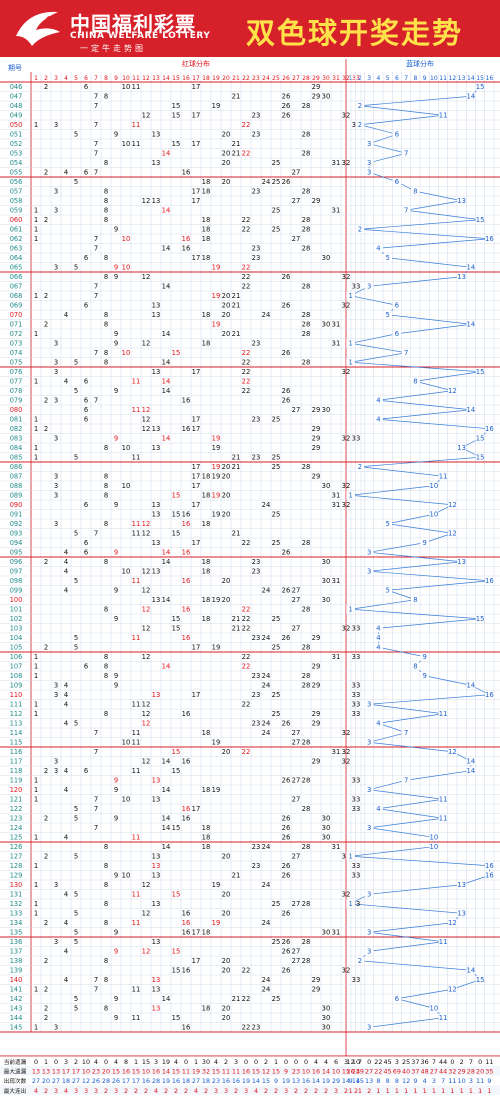 The image size is (500, 1111). I want to click on period-cell: 139, so click(16, 971).